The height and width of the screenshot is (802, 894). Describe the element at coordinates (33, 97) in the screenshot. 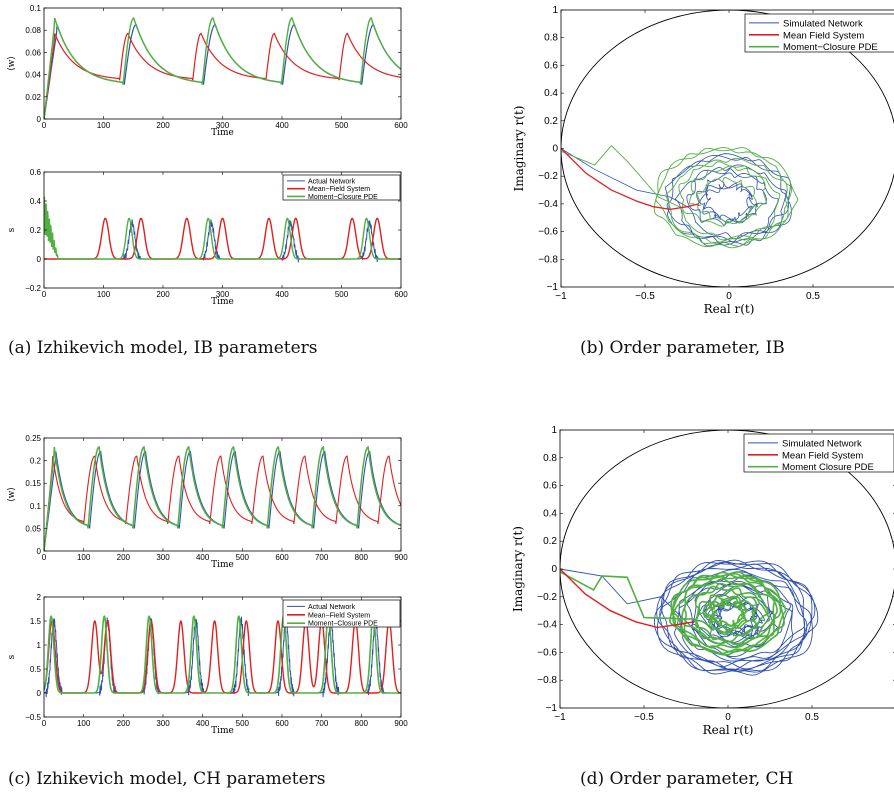

I see `y-tick-label: 0.02` at that location.